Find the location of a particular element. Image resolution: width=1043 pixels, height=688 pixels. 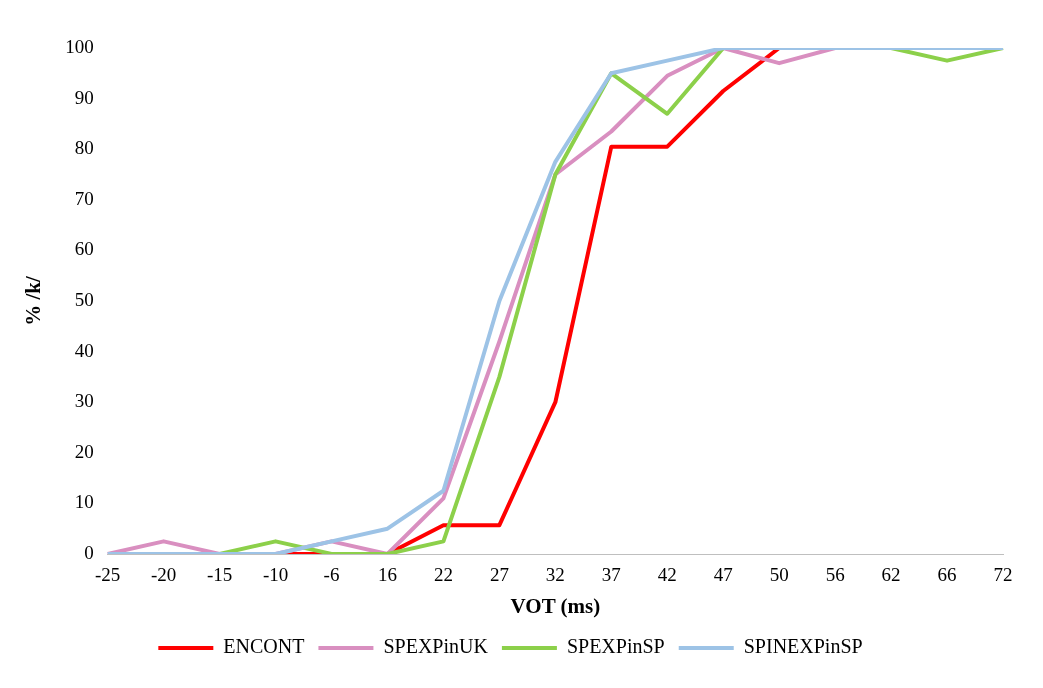

x-tick-label: -15 is located at coordinates (219, 575).